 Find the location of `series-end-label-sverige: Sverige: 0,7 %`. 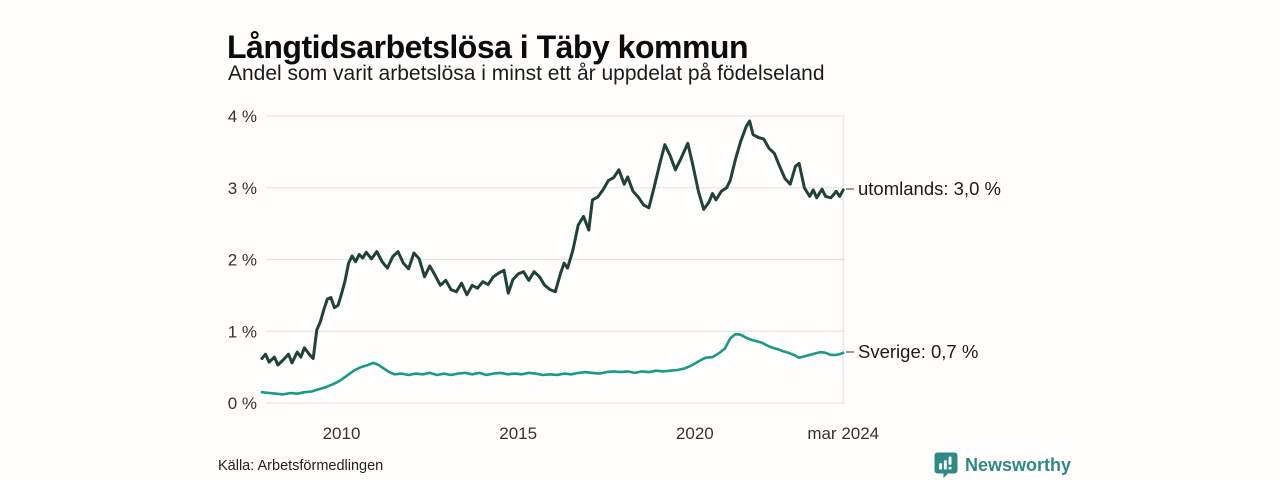

series-end-label-sverige: Sverige: 0,7 % is located at coordinates (912, 352).